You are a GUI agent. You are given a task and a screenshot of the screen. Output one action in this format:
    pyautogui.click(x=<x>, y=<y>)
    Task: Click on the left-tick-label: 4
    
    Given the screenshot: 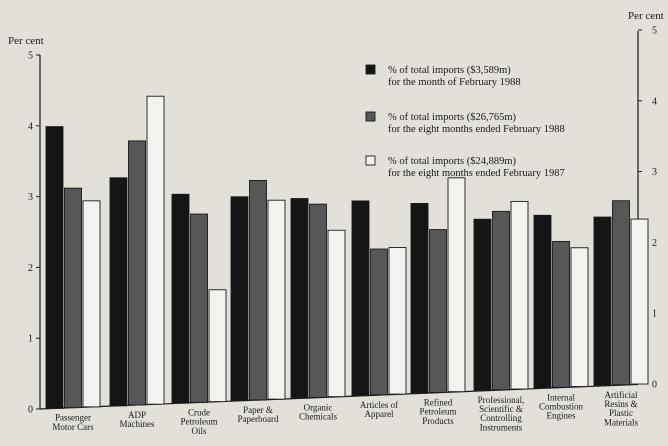 What is the action you would take?
    pyautogui.click(x=30, y=126)
    